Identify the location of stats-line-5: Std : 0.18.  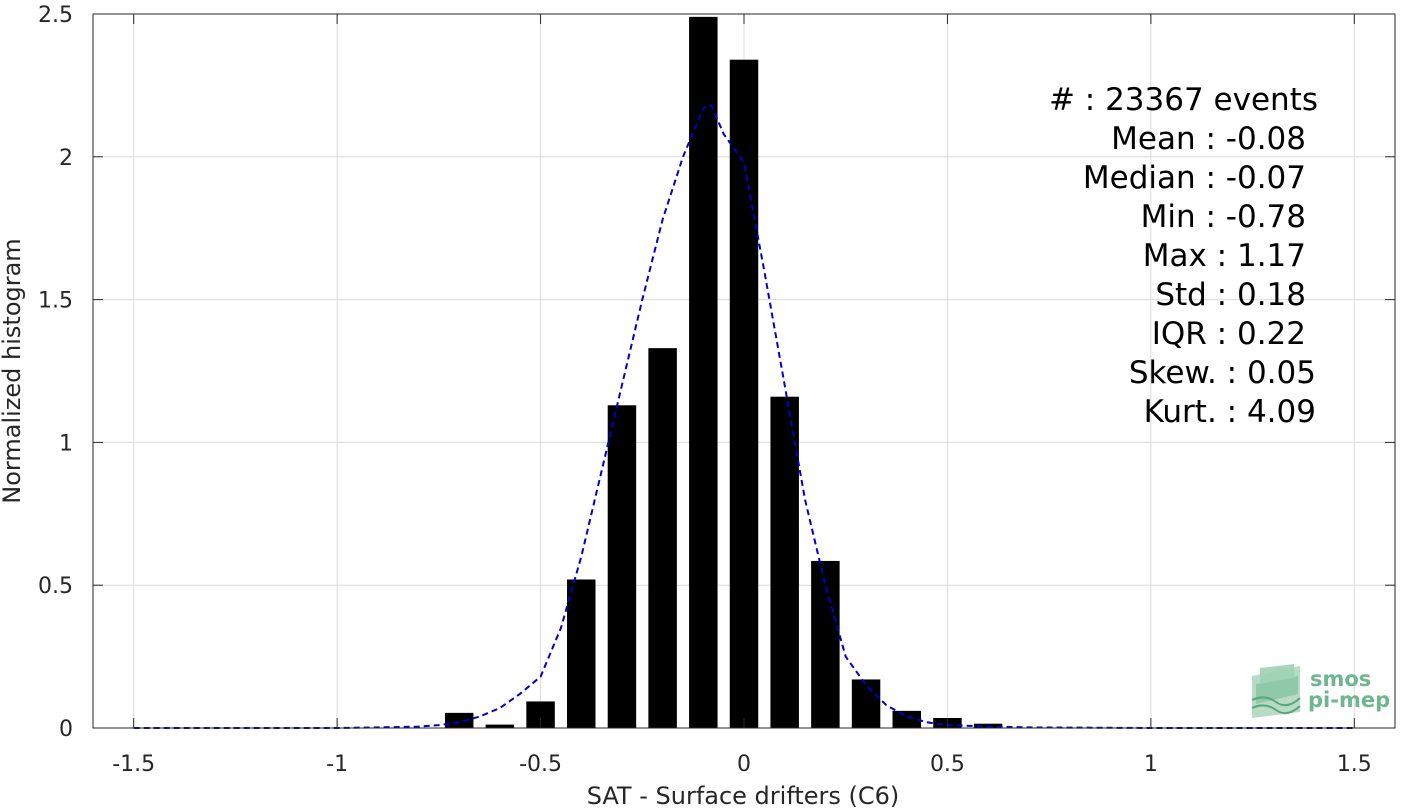
(1230, 295).